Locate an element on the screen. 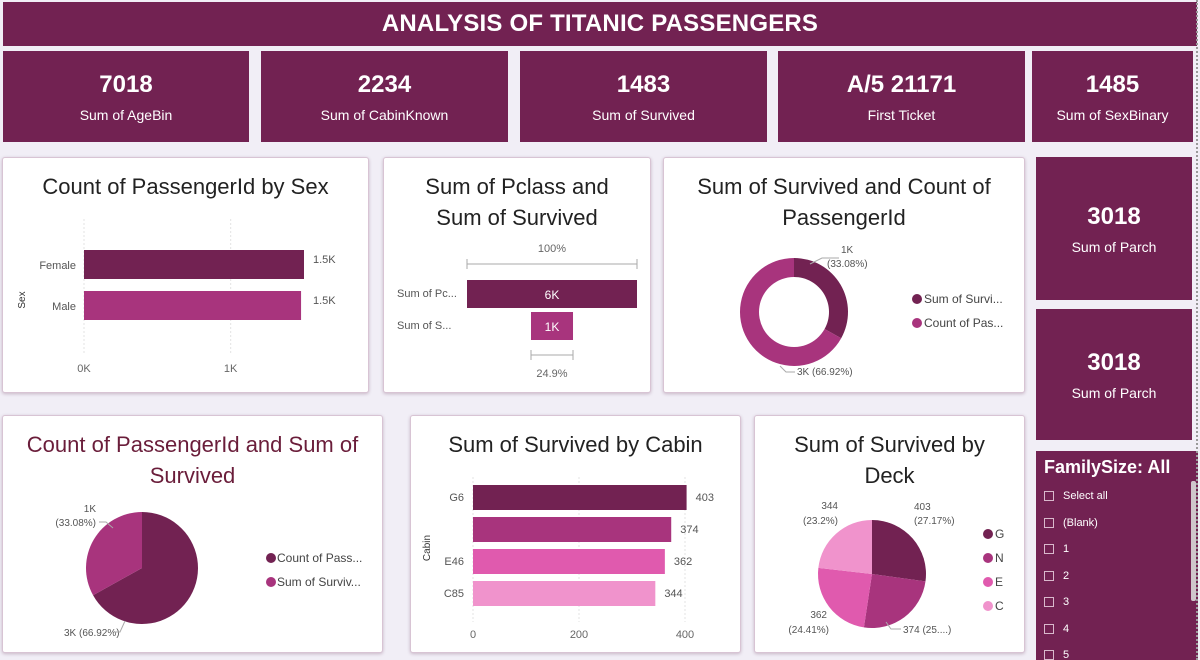  chart-title: Sum of Survived by Cabin is located at coordinates (575, 444).